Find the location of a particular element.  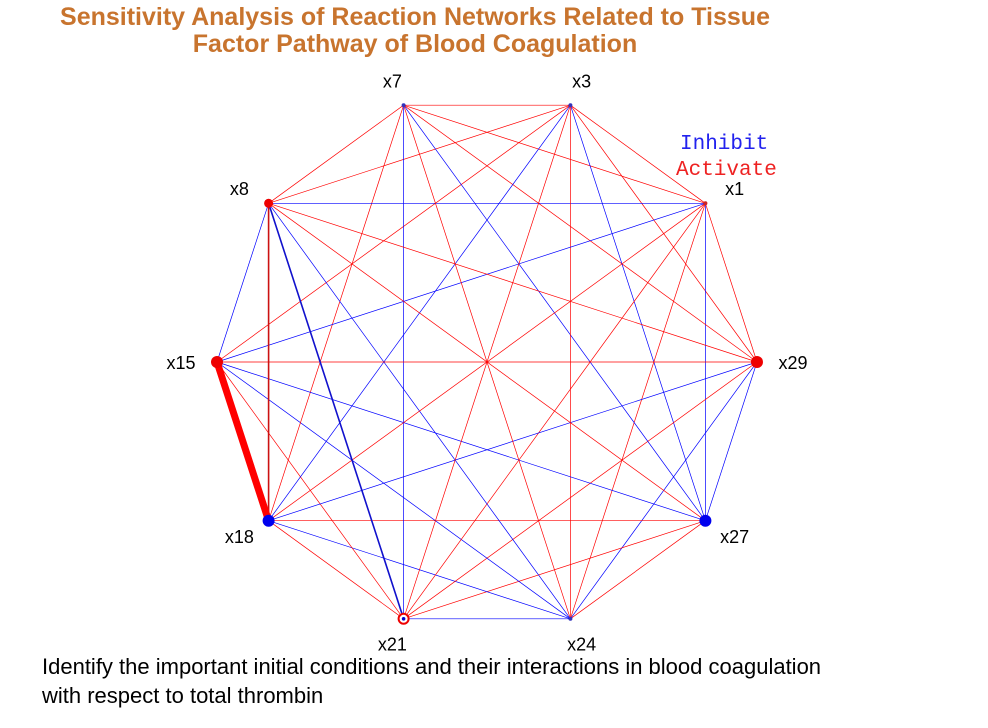

edge-x15-x8-inhibit is located at coordinates (242, 282).